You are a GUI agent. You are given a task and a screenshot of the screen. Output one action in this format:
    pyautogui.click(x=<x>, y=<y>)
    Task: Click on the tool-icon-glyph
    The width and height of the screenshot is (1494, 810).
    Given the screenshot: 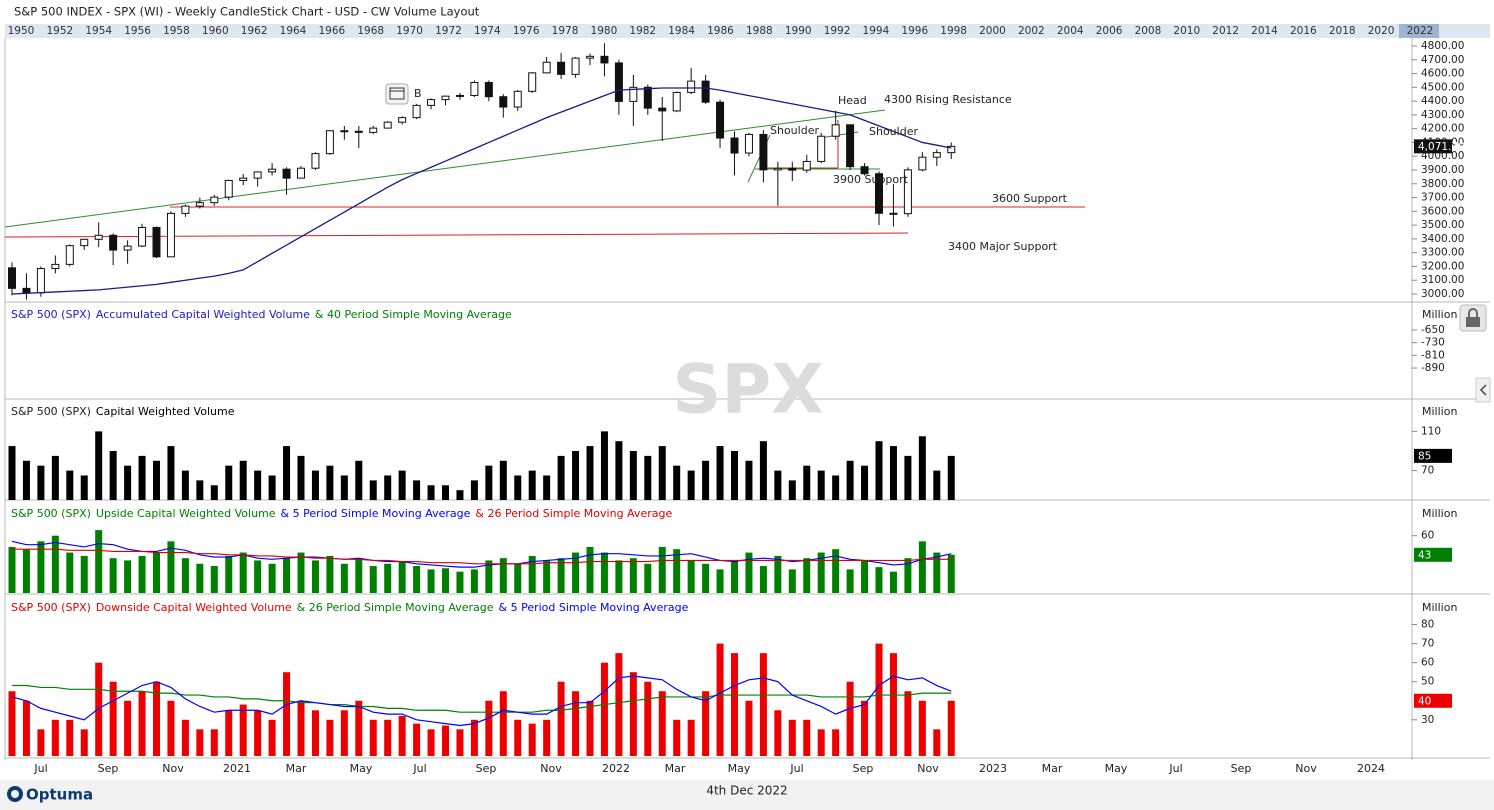 What is the action you would take?
    pyautogui.click(x=397, y=93)
    